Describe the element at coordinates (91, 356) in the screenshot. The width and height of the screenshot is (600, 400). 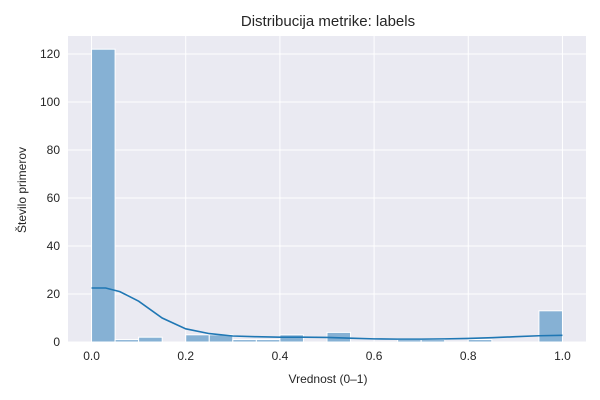
I see `x-tick-label: 0.0` at that location.